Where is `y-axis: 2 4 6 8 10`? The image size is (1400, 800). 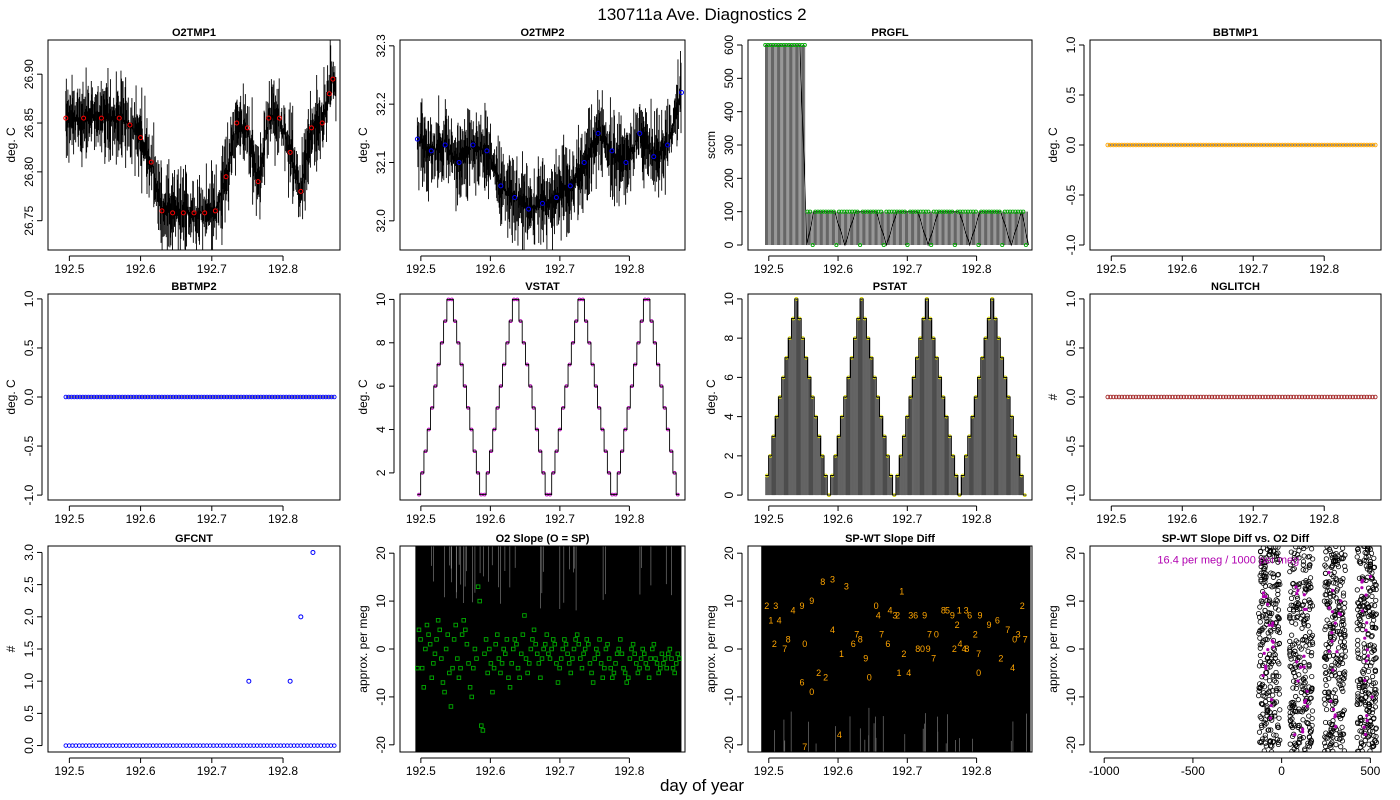 y-axis: 2 4 6 8 10 is located at coordinates (384, 384).